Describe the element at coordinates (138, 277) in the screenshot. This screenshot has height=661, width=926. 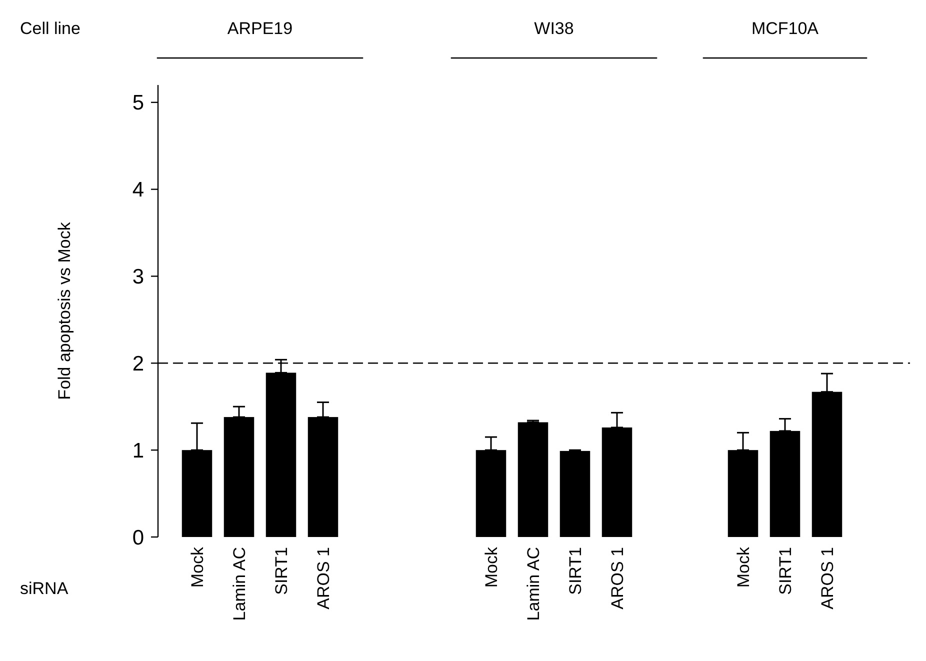
I see `y-tick-label: 3` at that location.